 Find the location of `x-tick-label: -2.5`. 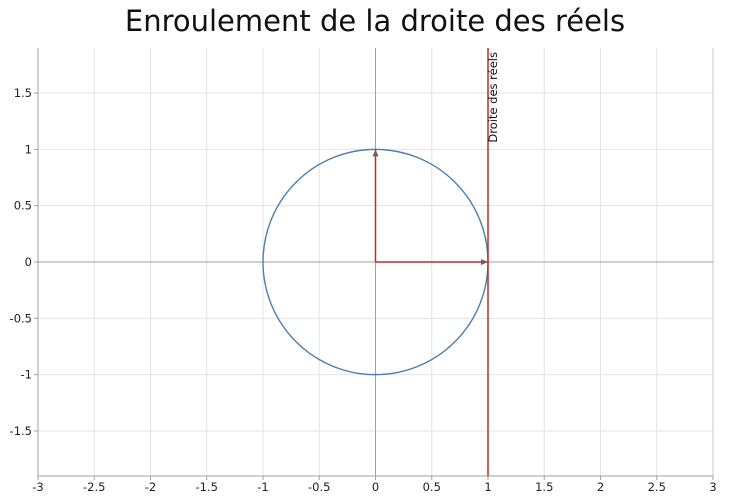

x-tick-label: -2.5 is located at coordinates (94, 487).